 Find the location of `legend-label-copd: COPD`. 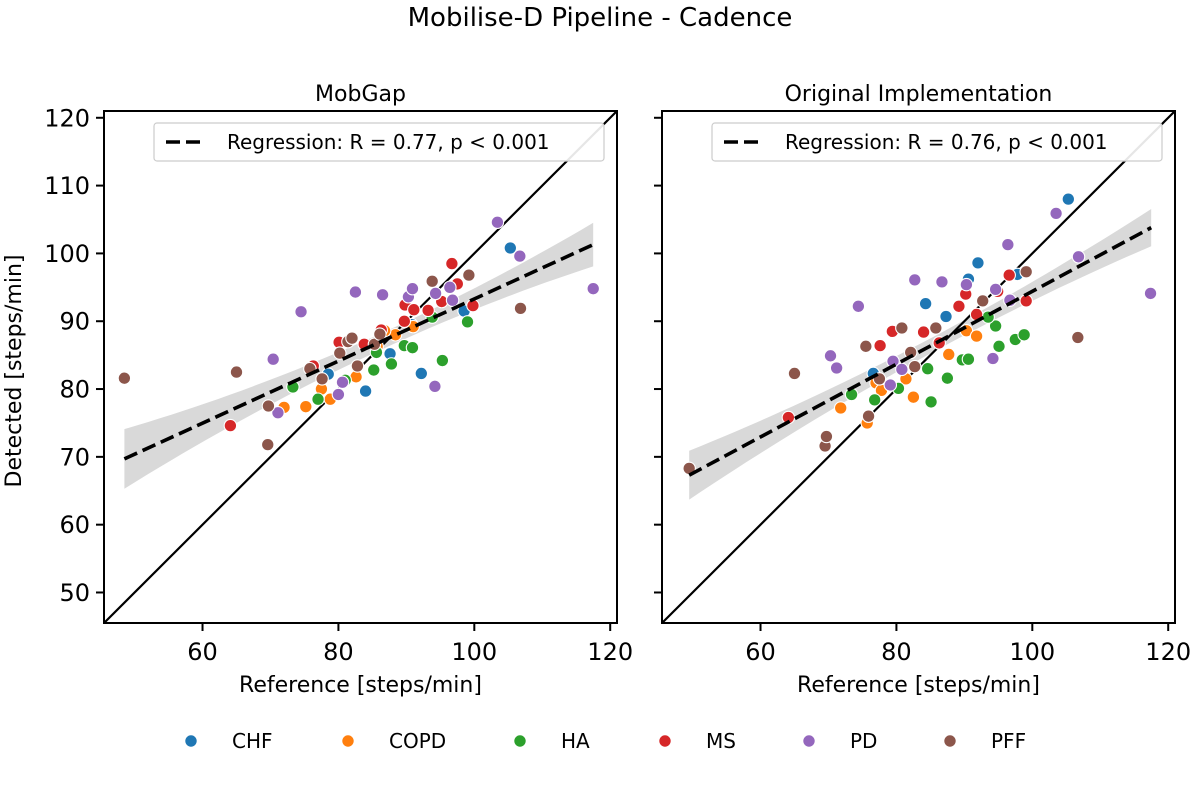

legend-label-copd: COPD is located at coordinates (417, 741).